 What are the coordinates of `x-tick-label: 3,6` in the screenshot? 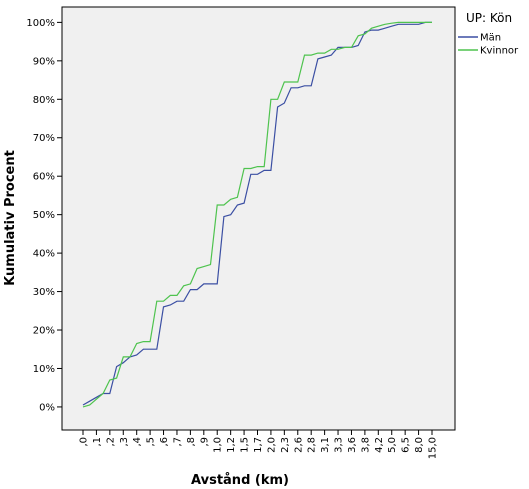 It's located at (352, 445).